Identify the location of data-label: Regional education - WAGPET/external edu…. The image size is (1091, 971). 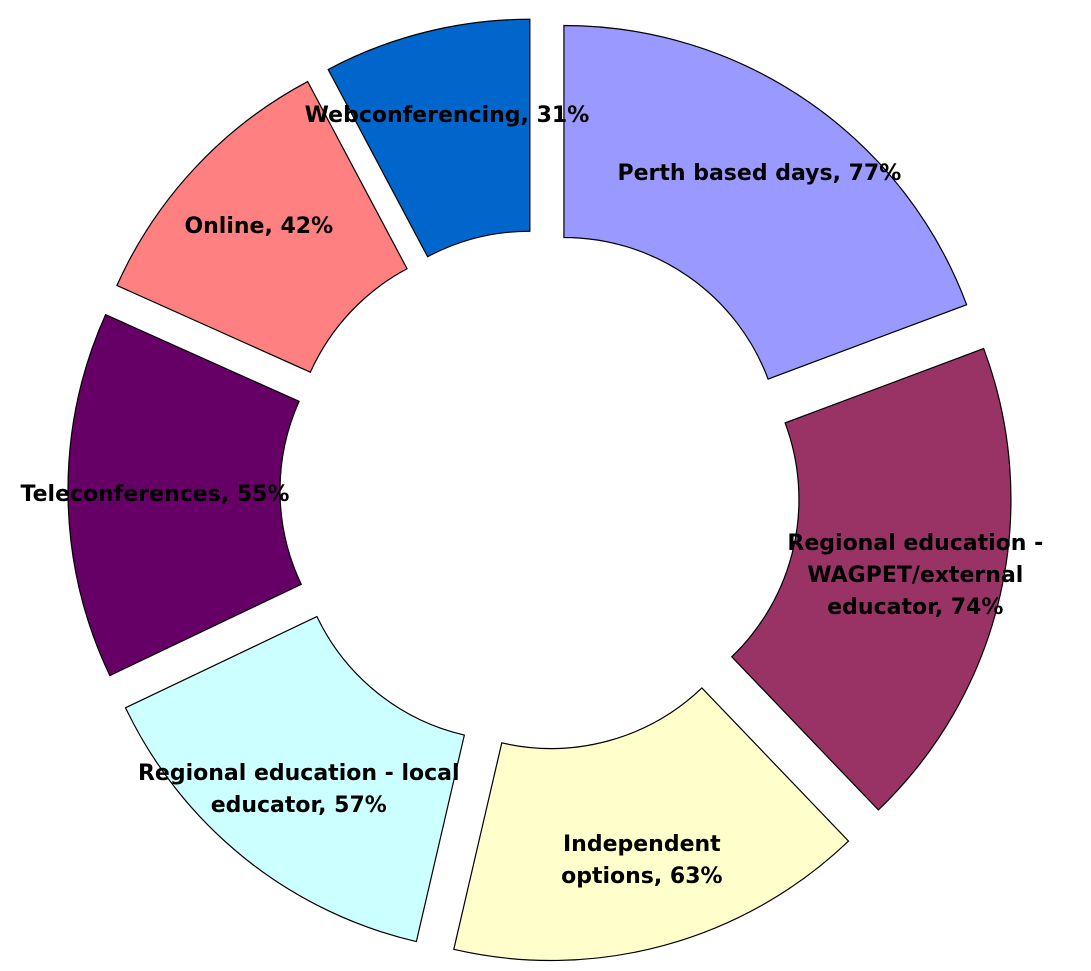
(915, 575).